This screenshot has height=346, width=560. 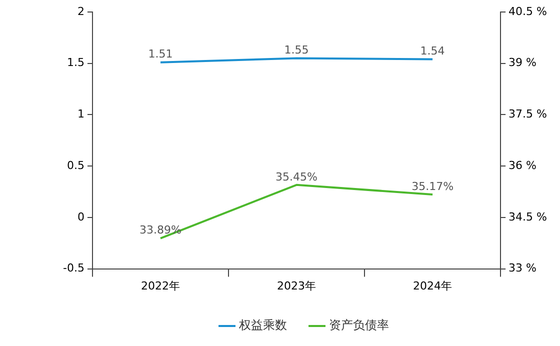 What do you see at coordinates (80, 114) in the screenshot?
I see `y-tick-label: 1` at bounding box center [80, 114].